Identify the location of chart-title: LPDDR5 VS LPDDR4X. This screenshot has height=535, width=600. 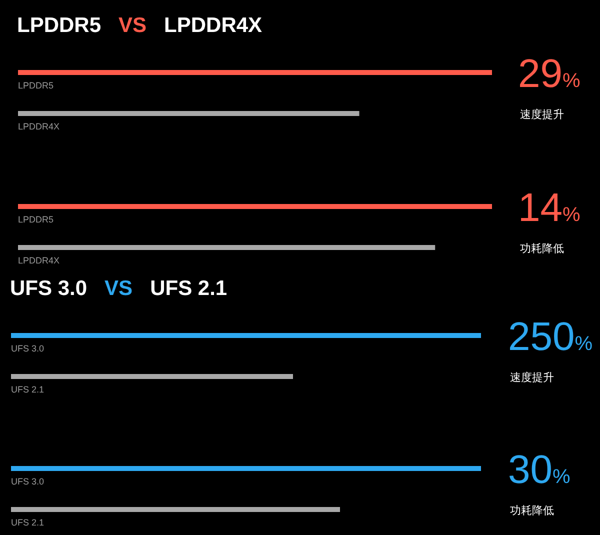
(139, 25).